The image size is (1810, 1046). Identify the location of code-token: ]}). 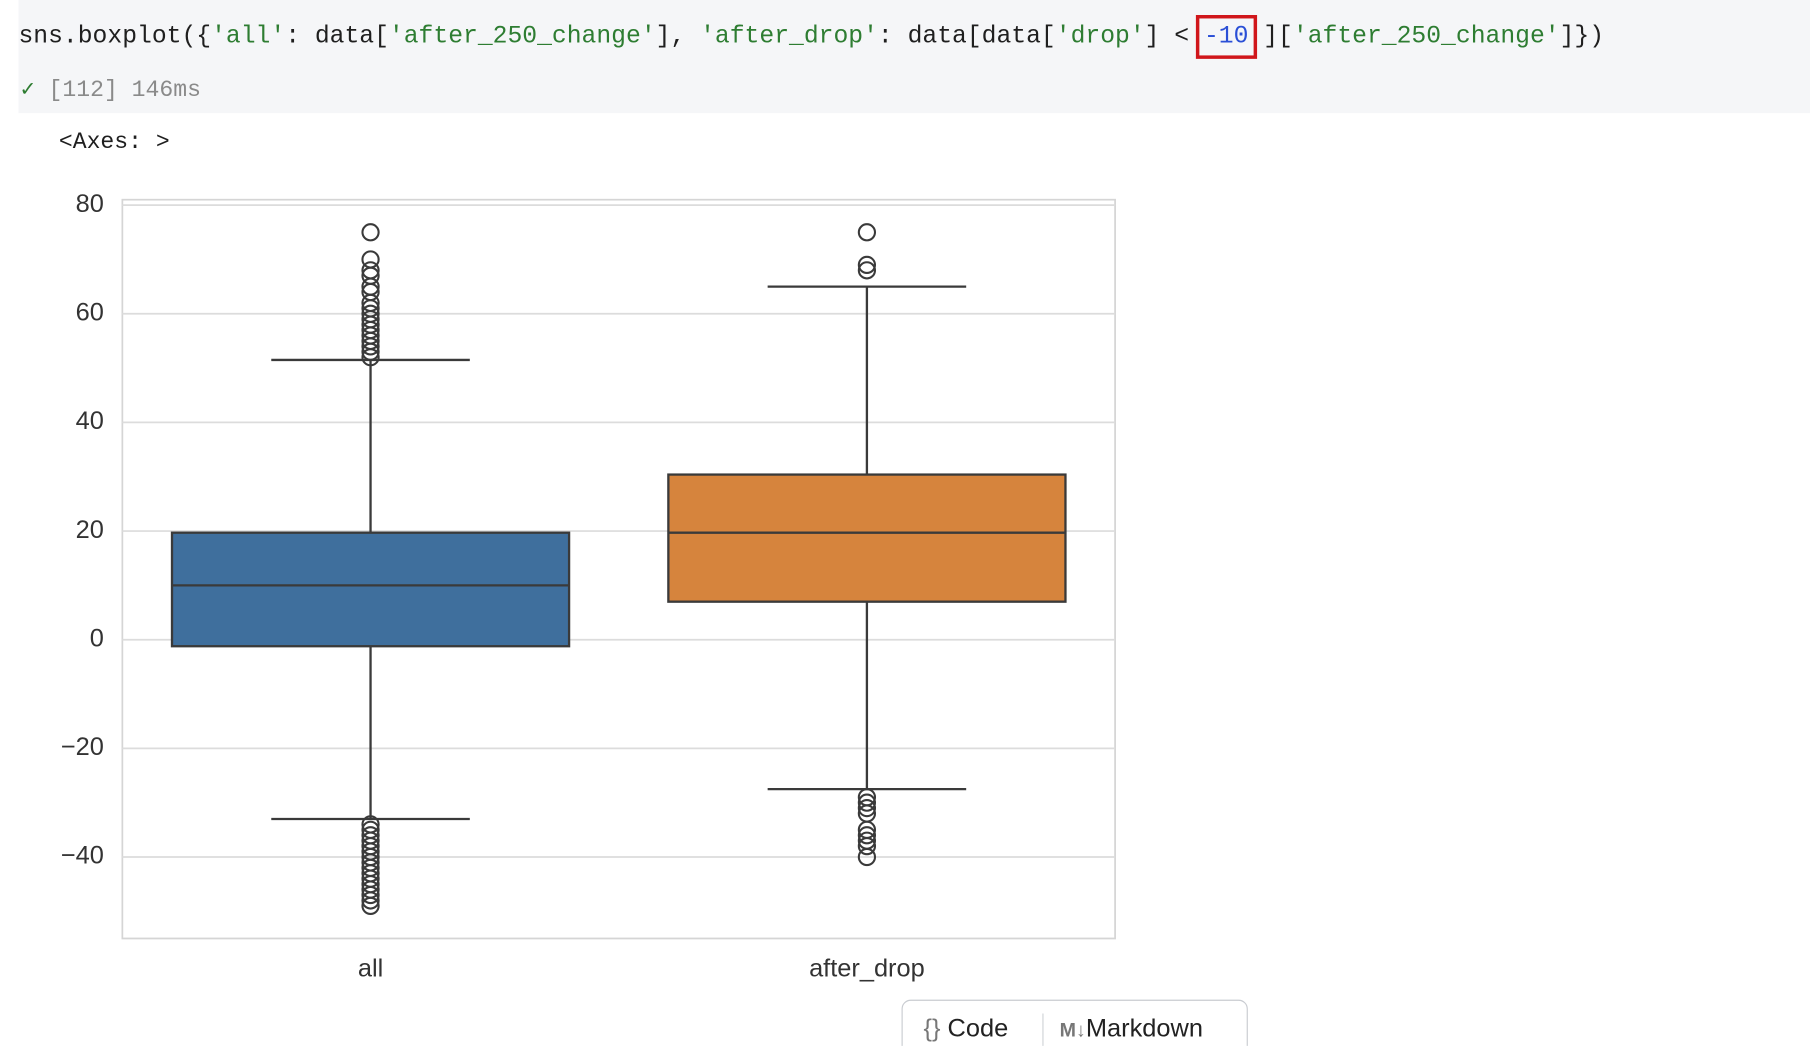
(1582, 37).